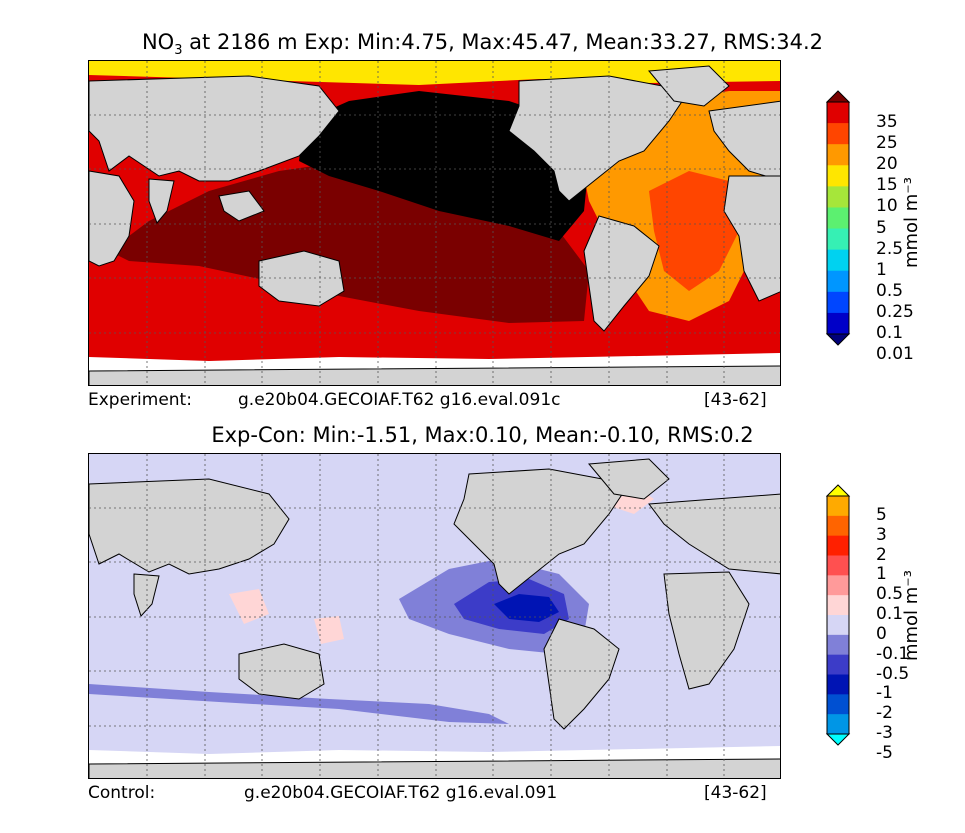 This screenshot has height=833, width=965. I want to click on panel1-colorbar-units: mmol m⁻³, so click(912, 222).